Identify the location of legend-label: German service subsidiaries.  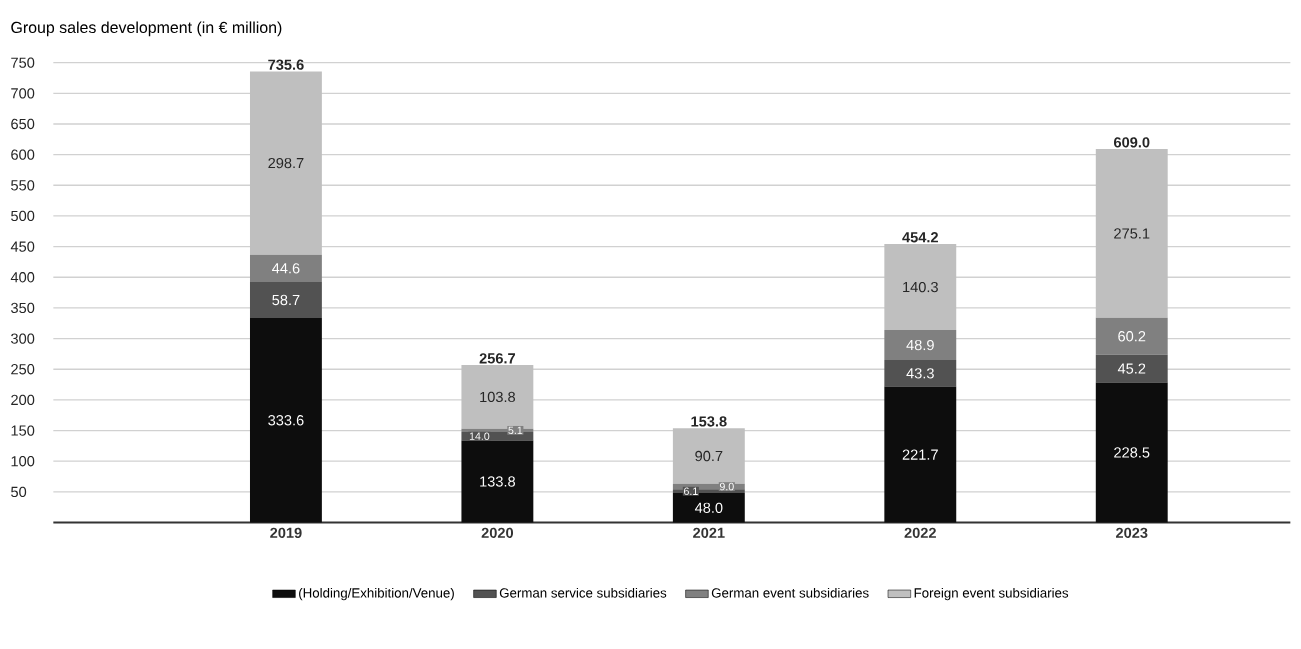
(583, 592).